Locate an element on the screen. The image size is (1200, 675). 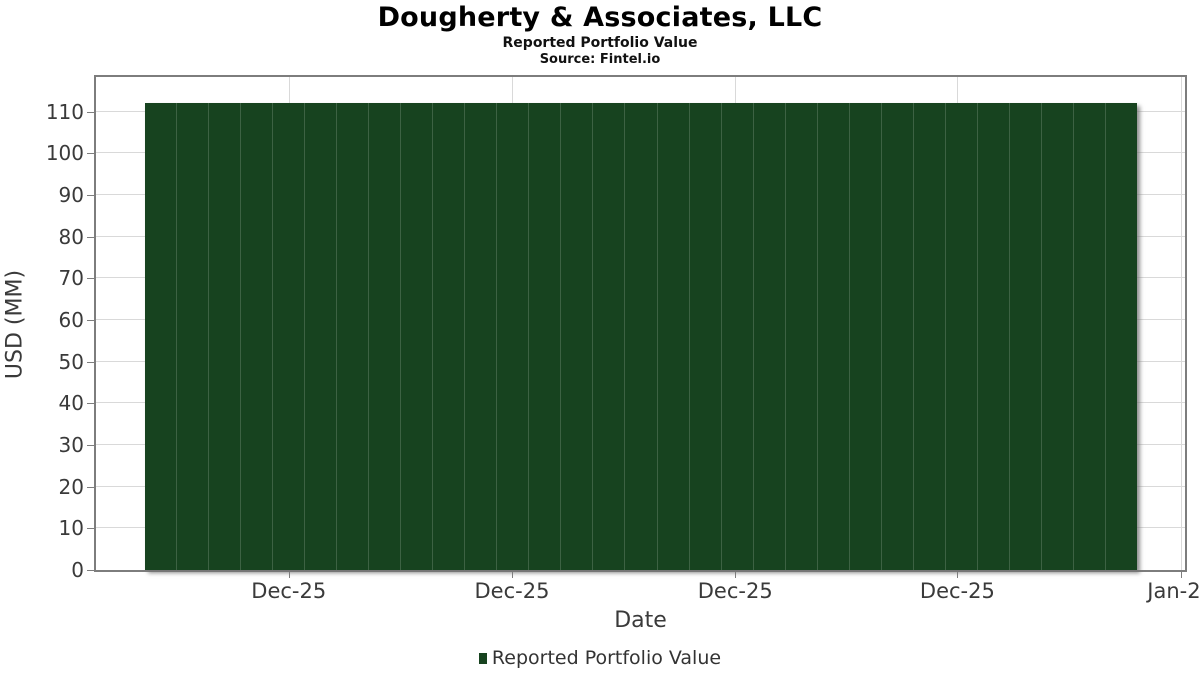
chart-source: Source: Fintel.io is located at coordinates (600, 59).